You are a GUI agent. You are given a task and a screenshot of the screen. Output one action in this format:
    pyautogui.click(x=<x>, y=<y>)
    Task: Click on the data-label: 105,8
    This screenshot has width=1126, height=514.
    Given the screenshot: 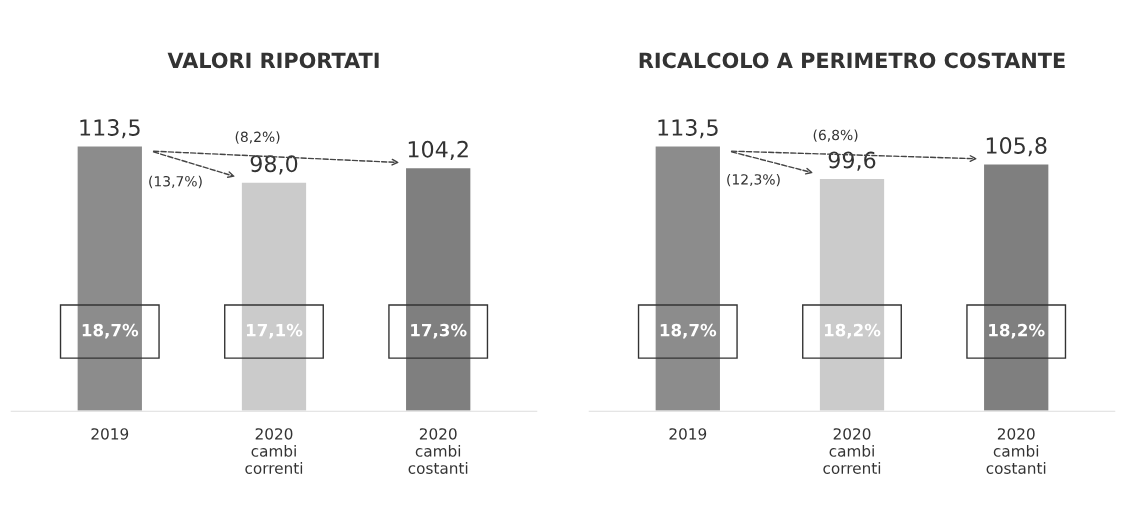 What is the action you would take?
    pyautogui.click(x=1016, y=147)
    